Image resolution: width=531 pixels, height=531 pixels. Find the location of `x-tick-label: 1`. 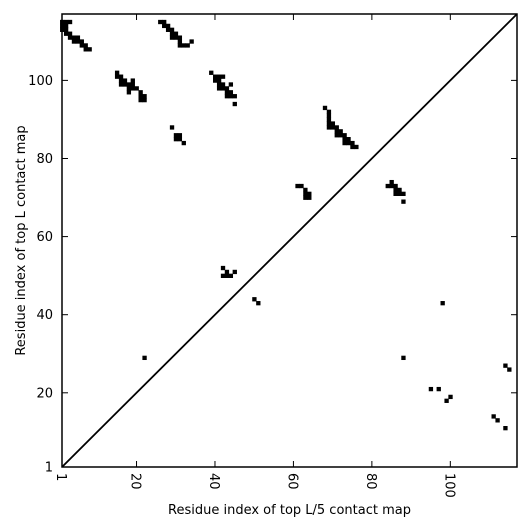

x-tick-label: 1 is located at coordinates (60, 477).